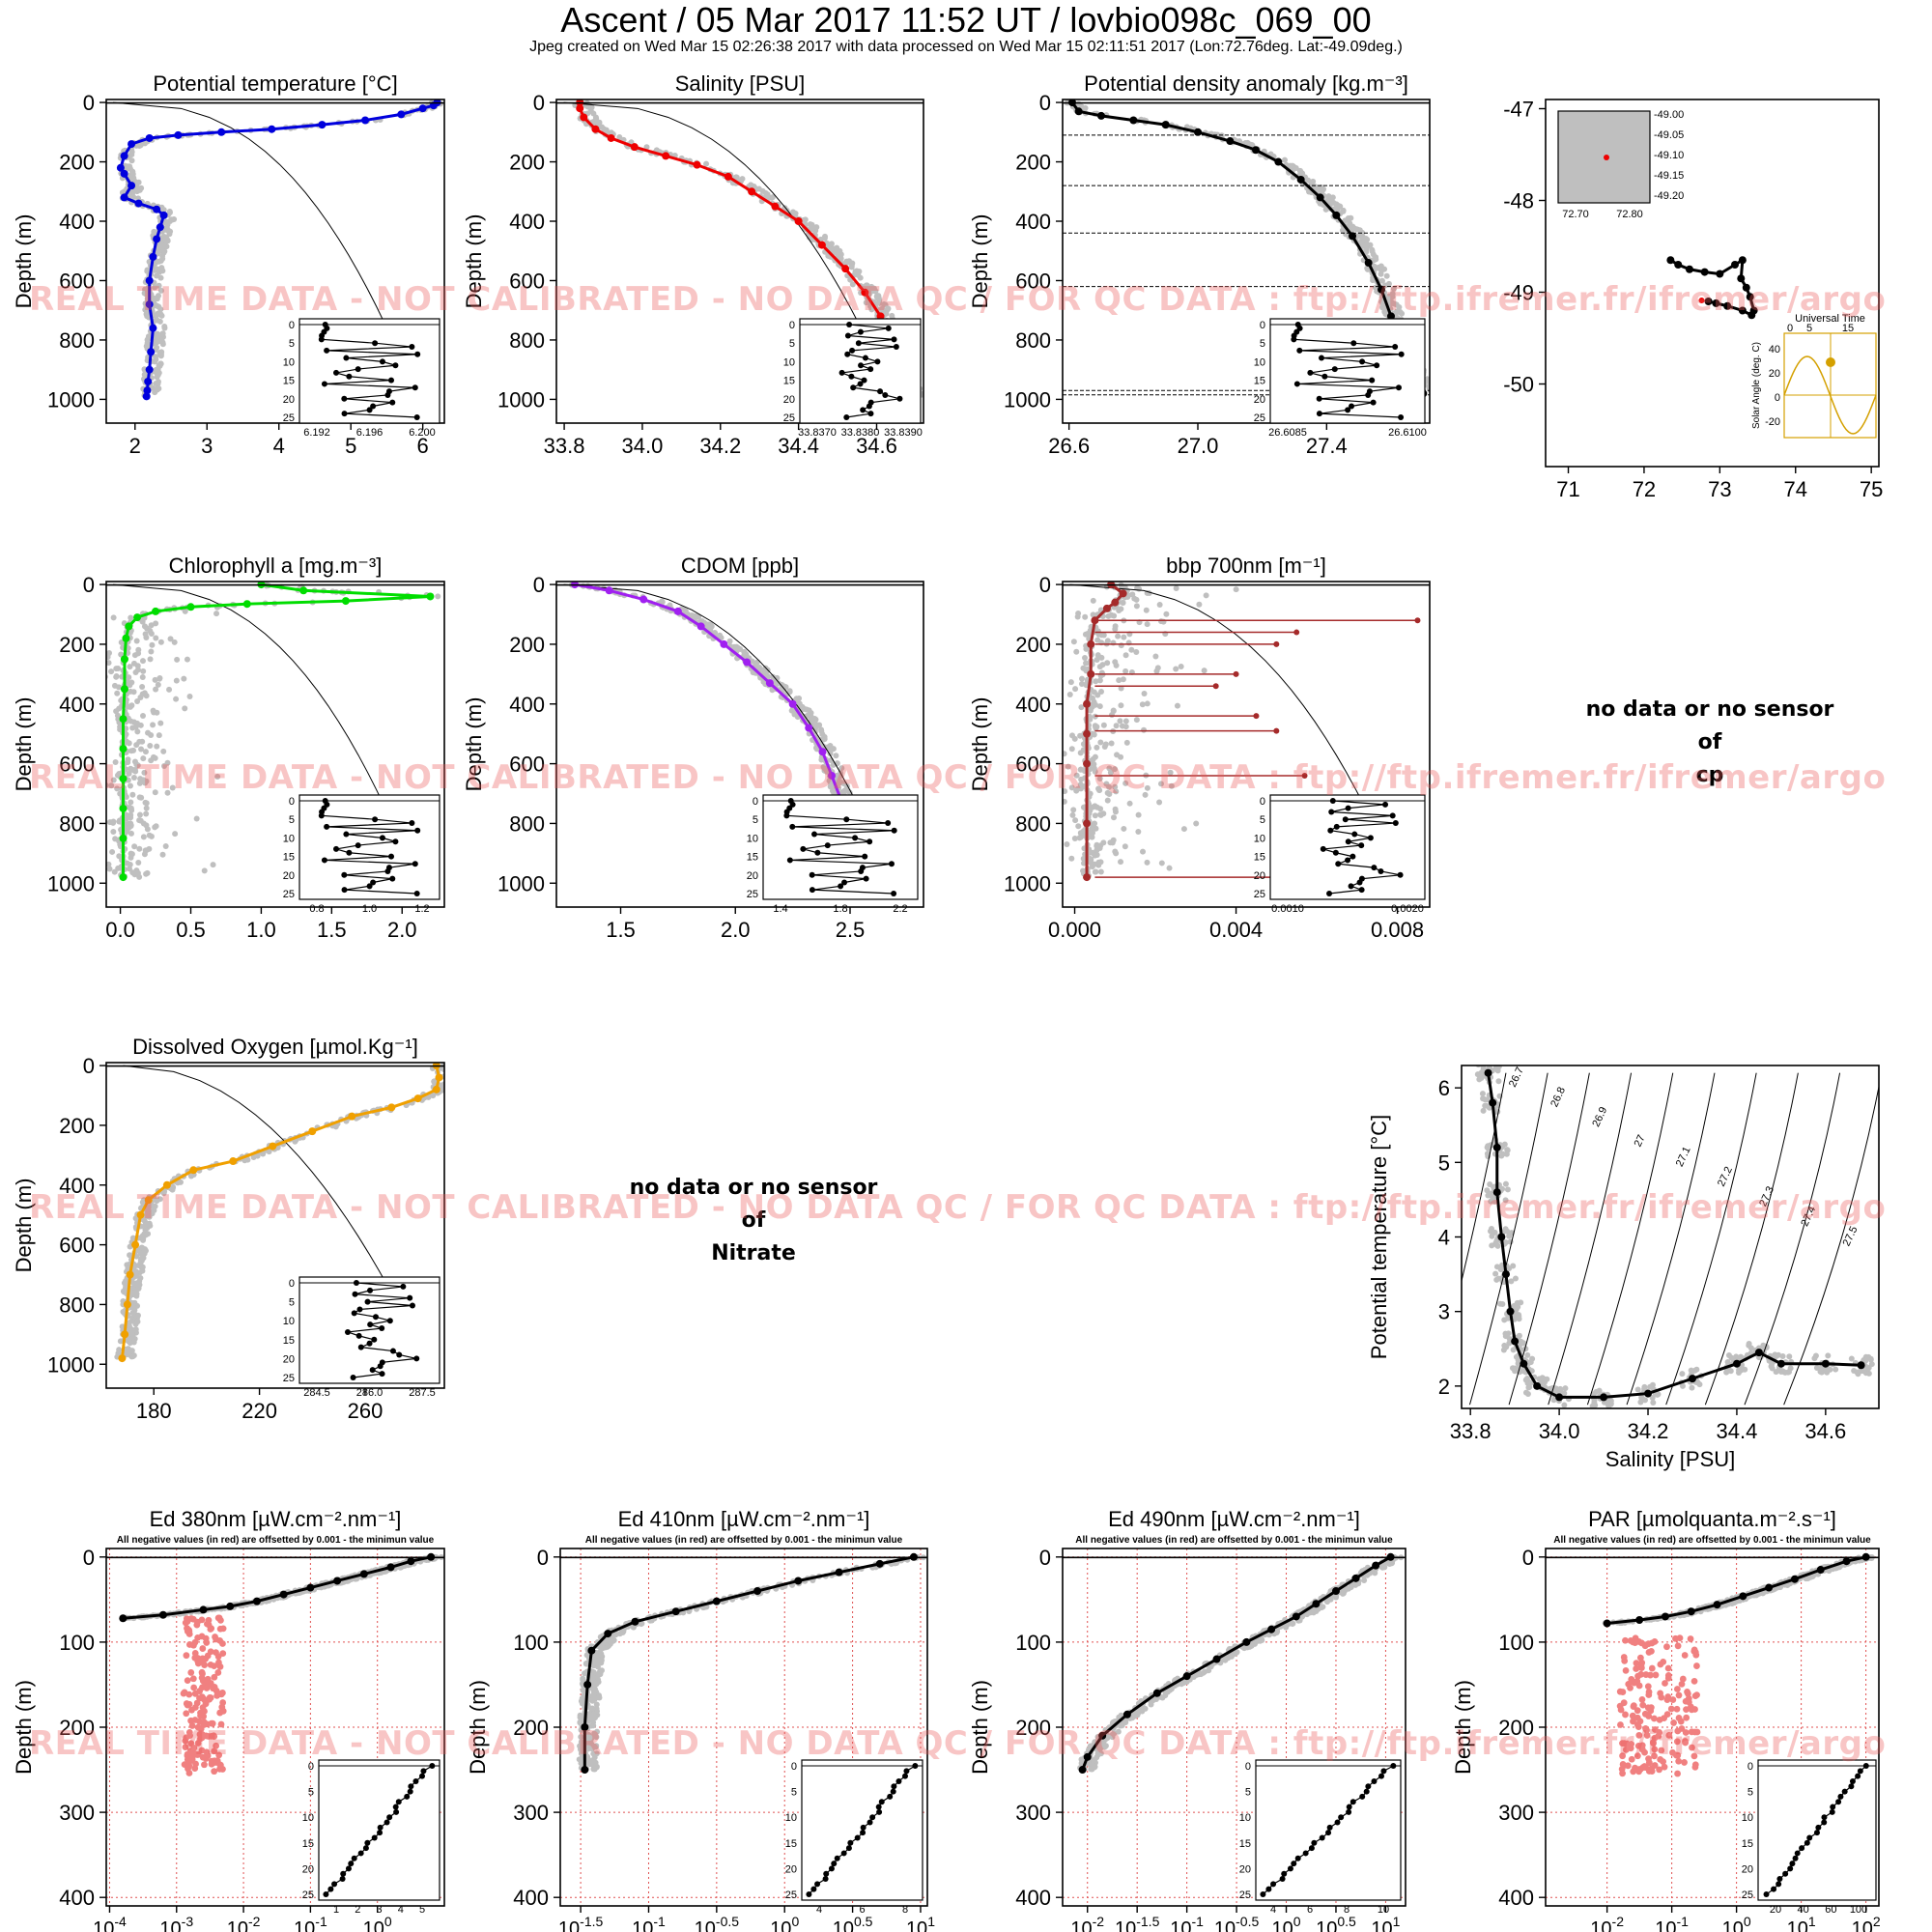 The height and width of the screenshot is (1932, 1932). What do you see at coordinates (1669, 196) in the screenshot?
I see `map-zoom-y-label: -49.20` at bounding box center [1669, 196].